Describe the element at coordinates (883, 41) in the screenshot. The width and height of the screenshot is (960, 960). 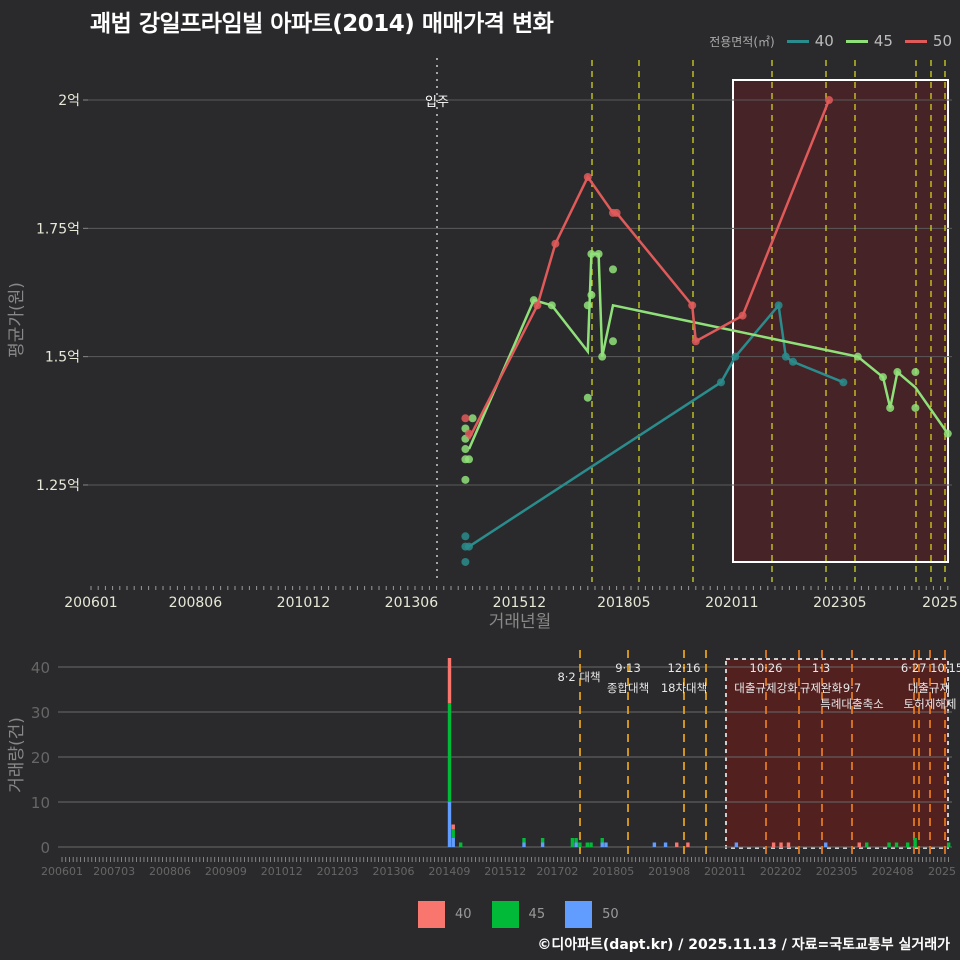
I see `legend-label-45: 45` at that location.